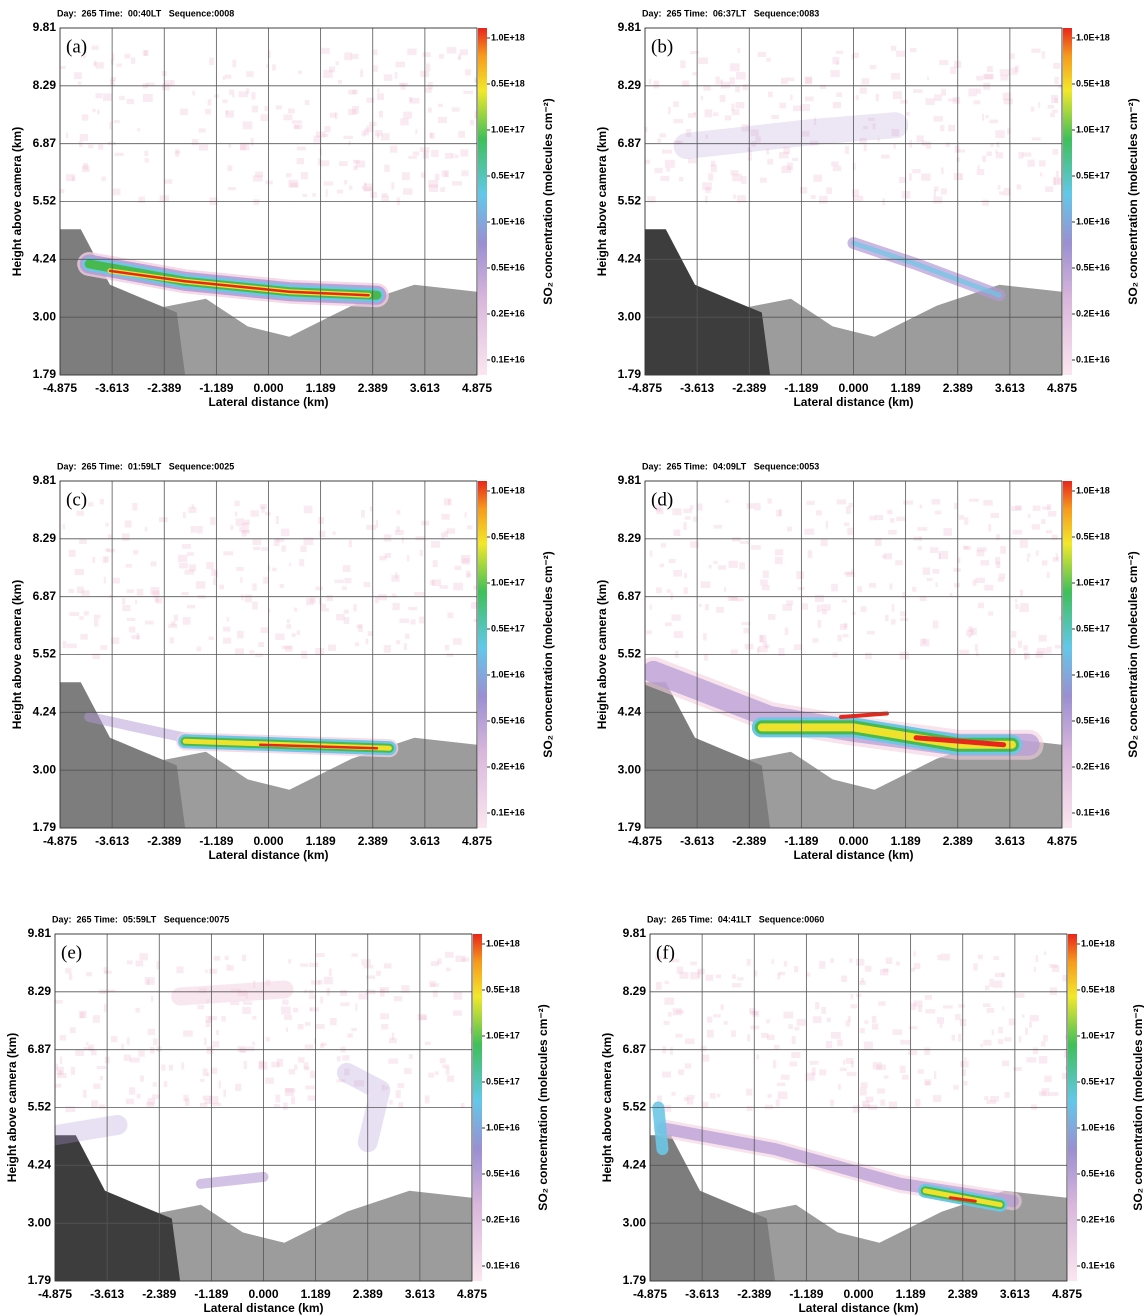  I want to click on y-tick-label: 8.29, so click(630, 85).